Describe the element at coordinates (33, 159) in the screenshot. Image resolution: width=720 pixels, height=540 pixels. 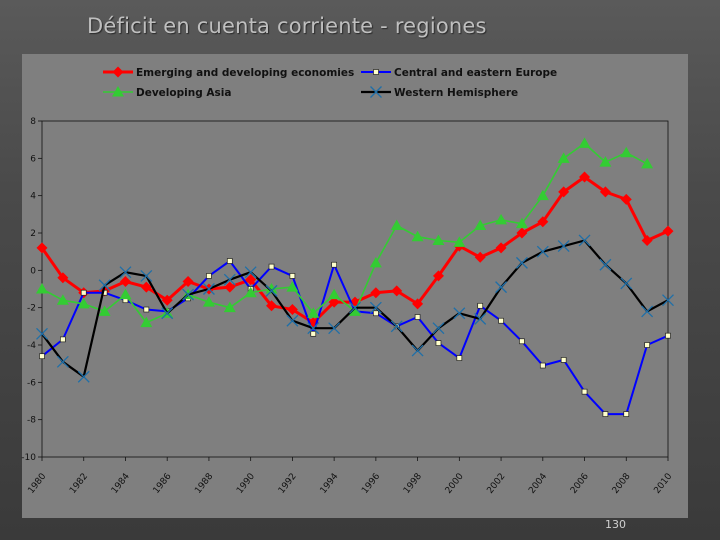
I see `y-tick-label: 6` at that location.